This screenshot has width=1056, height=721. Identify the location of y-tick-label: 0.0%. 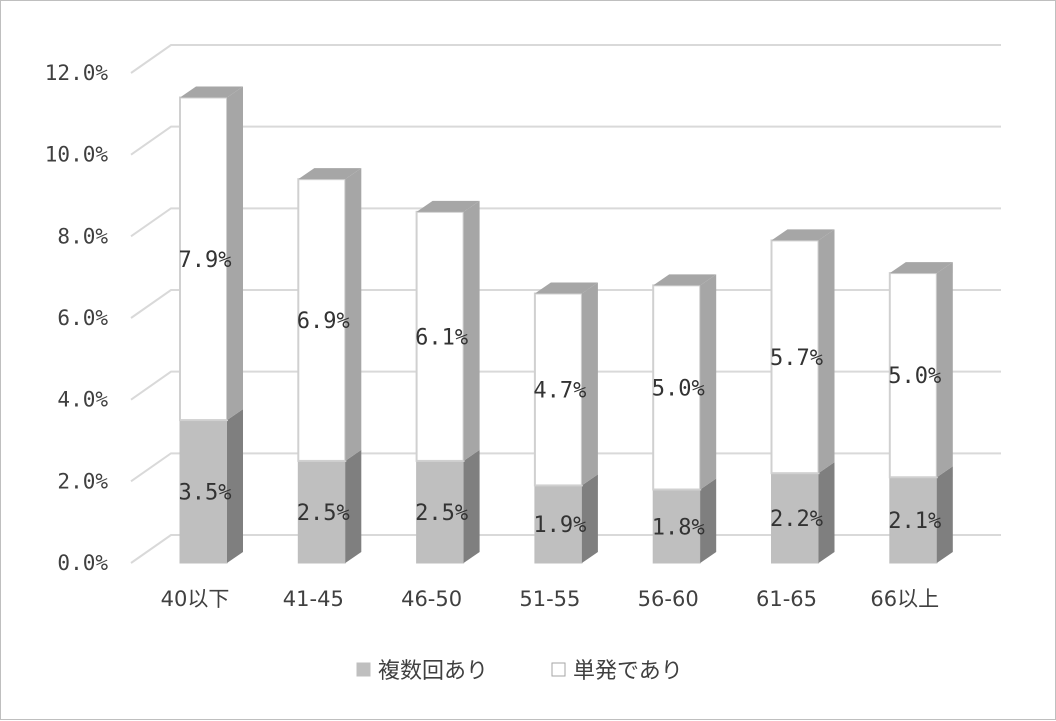
(82, 563).